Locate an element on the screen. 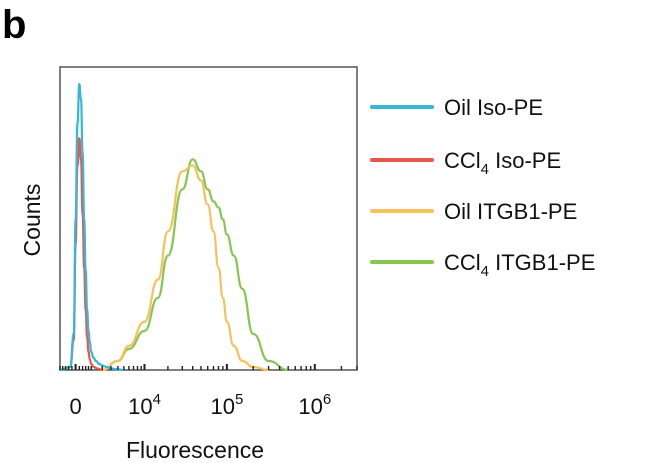 The image size is (650, 463). legend-label: CCl4 Iso-PE is located at coordinates (502, 163).